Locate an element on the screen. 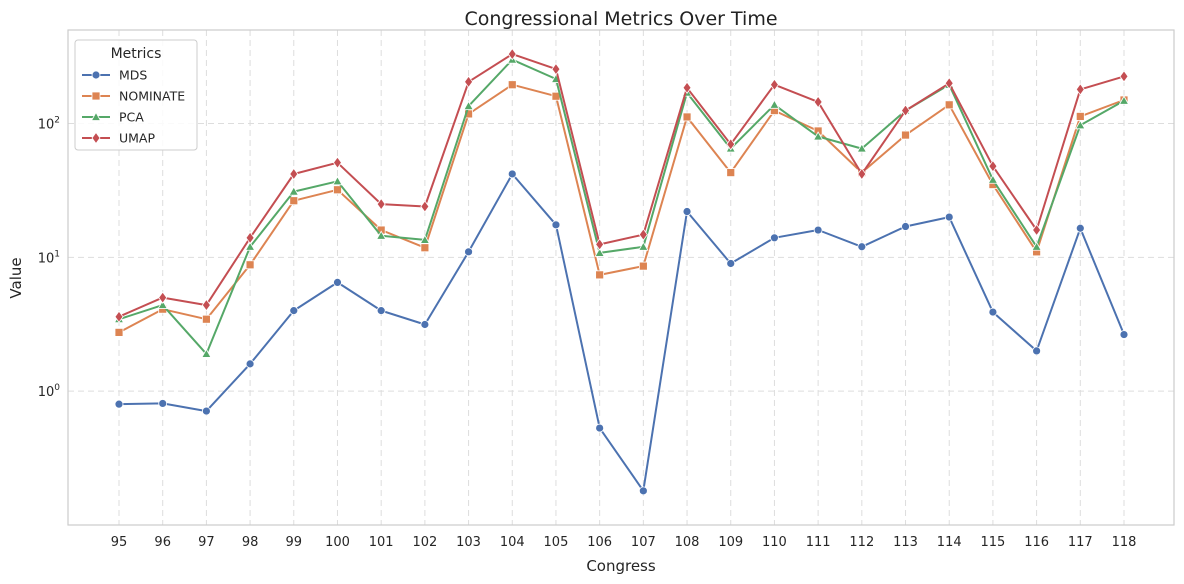 The height and width of the screenshot is (584, 1184). legend-box is located at coordinates (136, 95).